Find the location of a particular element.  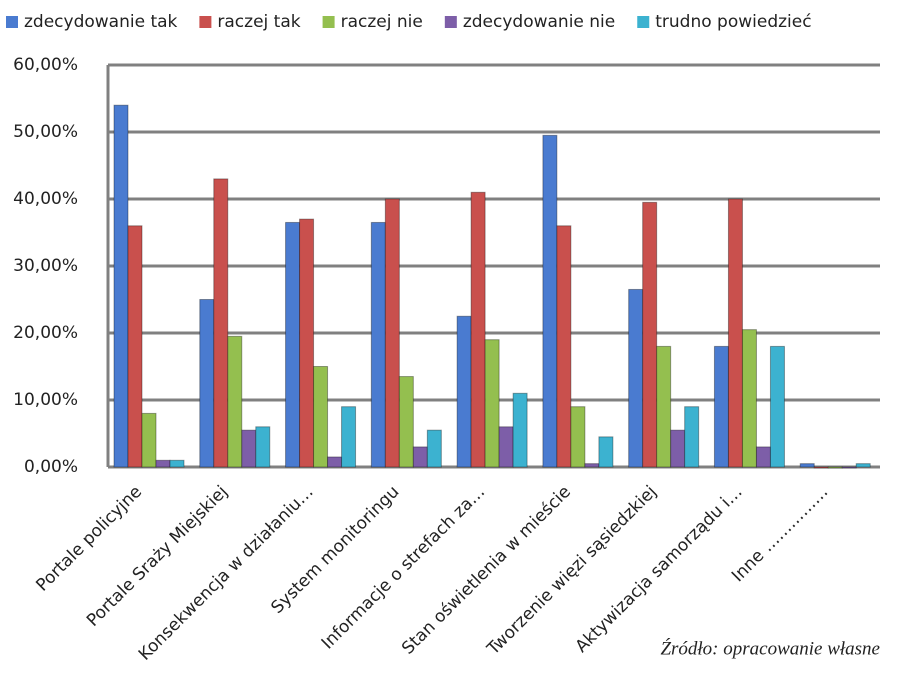

source-note: Źródło: opracowanie własne is located at coordinates (770, 648).